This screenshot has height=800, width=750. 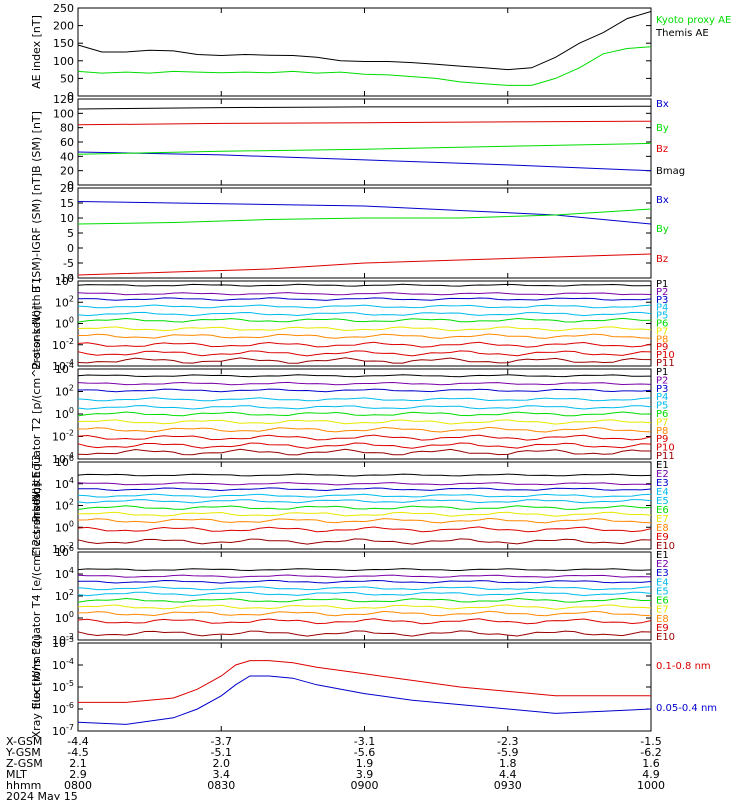 What do you see at coordinates (365, 785) in the screenshot?
I see `footer-value-hhmm: 0900` at bounding box center [365, 785].